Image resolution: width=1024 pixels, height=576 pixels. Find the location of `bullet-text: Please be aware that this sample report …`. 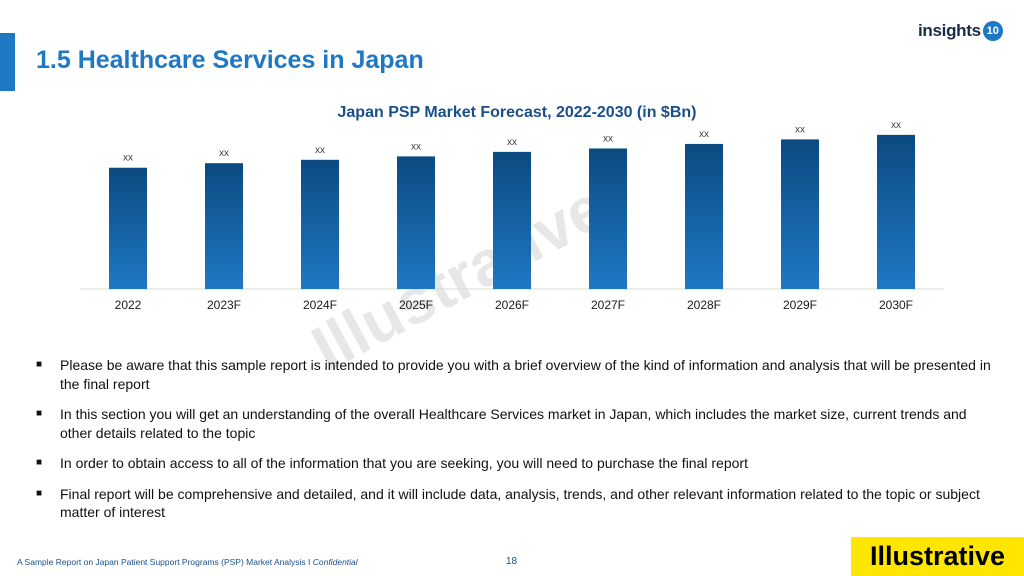

bullet-text: Please be aware that this sample report … is located at coordinates (525, 374).